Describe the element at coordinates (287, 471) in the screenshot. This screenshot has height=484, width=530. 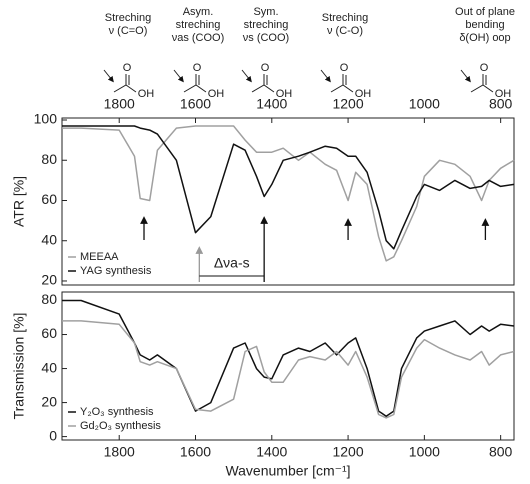
I see `x-axis-label: Wavenumber [cm⁻¹]` at that location.